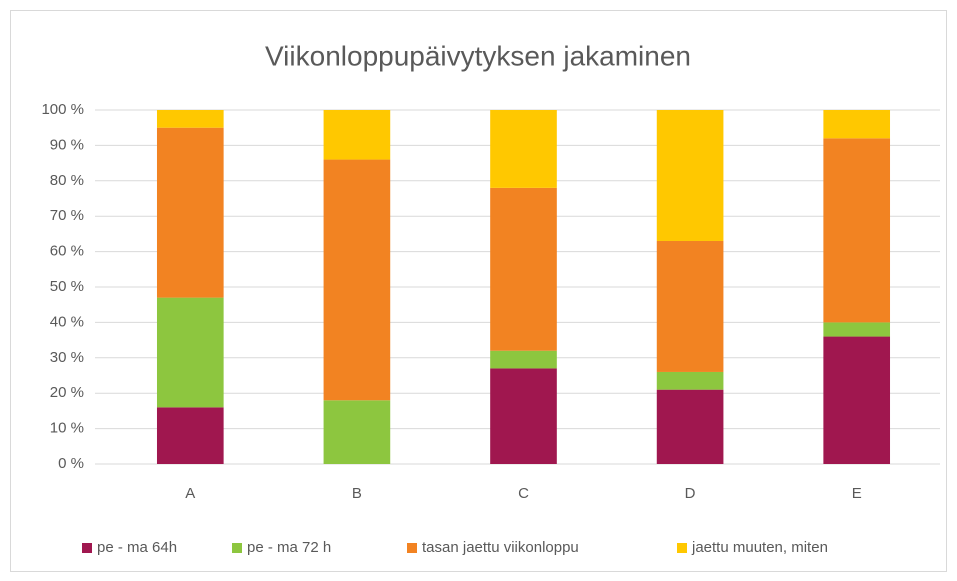  What do you see at coordinates (857, 493) in the screenshot?
I see `x-tick-label: E` at bounding box center [857, 493].